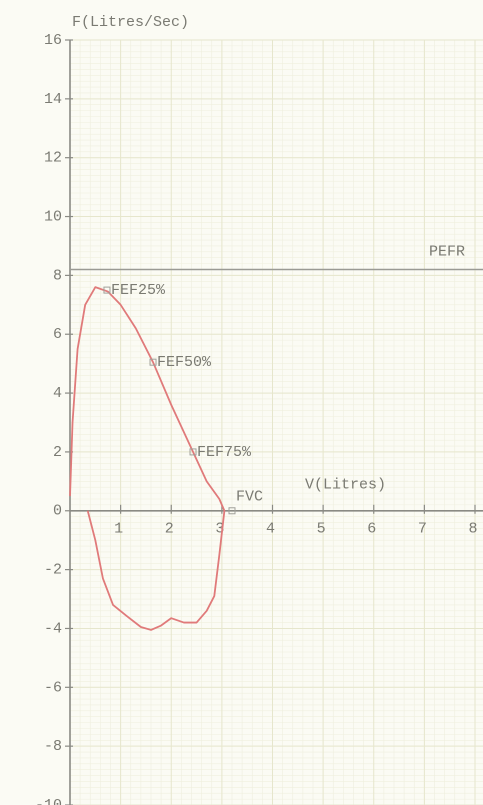 The height and width of the screenshot is (805, 483). What do you see at coordinates (57, 452) in the screenshot?
I see `y-tick-label: 2` at bounding box center [57, 452].